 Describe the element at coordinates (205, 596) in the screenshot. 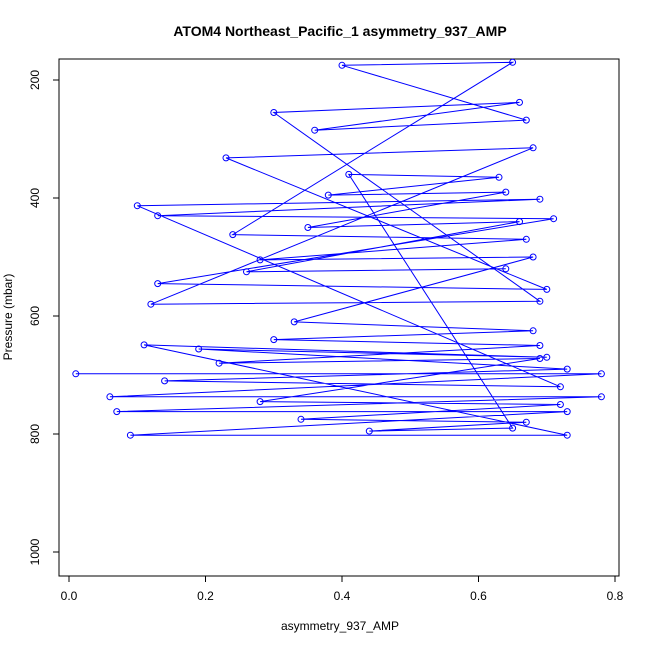

I see `x-tick-label: 0.2` at that location.